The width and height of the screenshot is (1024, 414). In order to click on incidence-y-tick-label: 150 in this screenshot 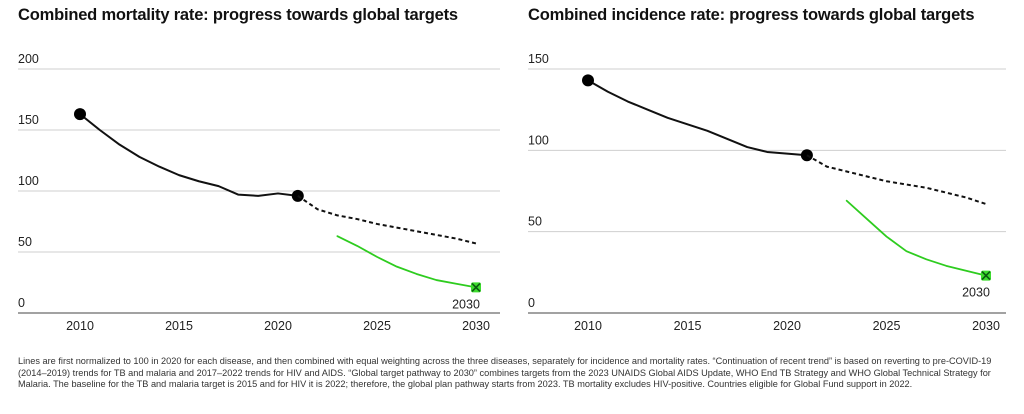, I will do `click(538, 59)`.